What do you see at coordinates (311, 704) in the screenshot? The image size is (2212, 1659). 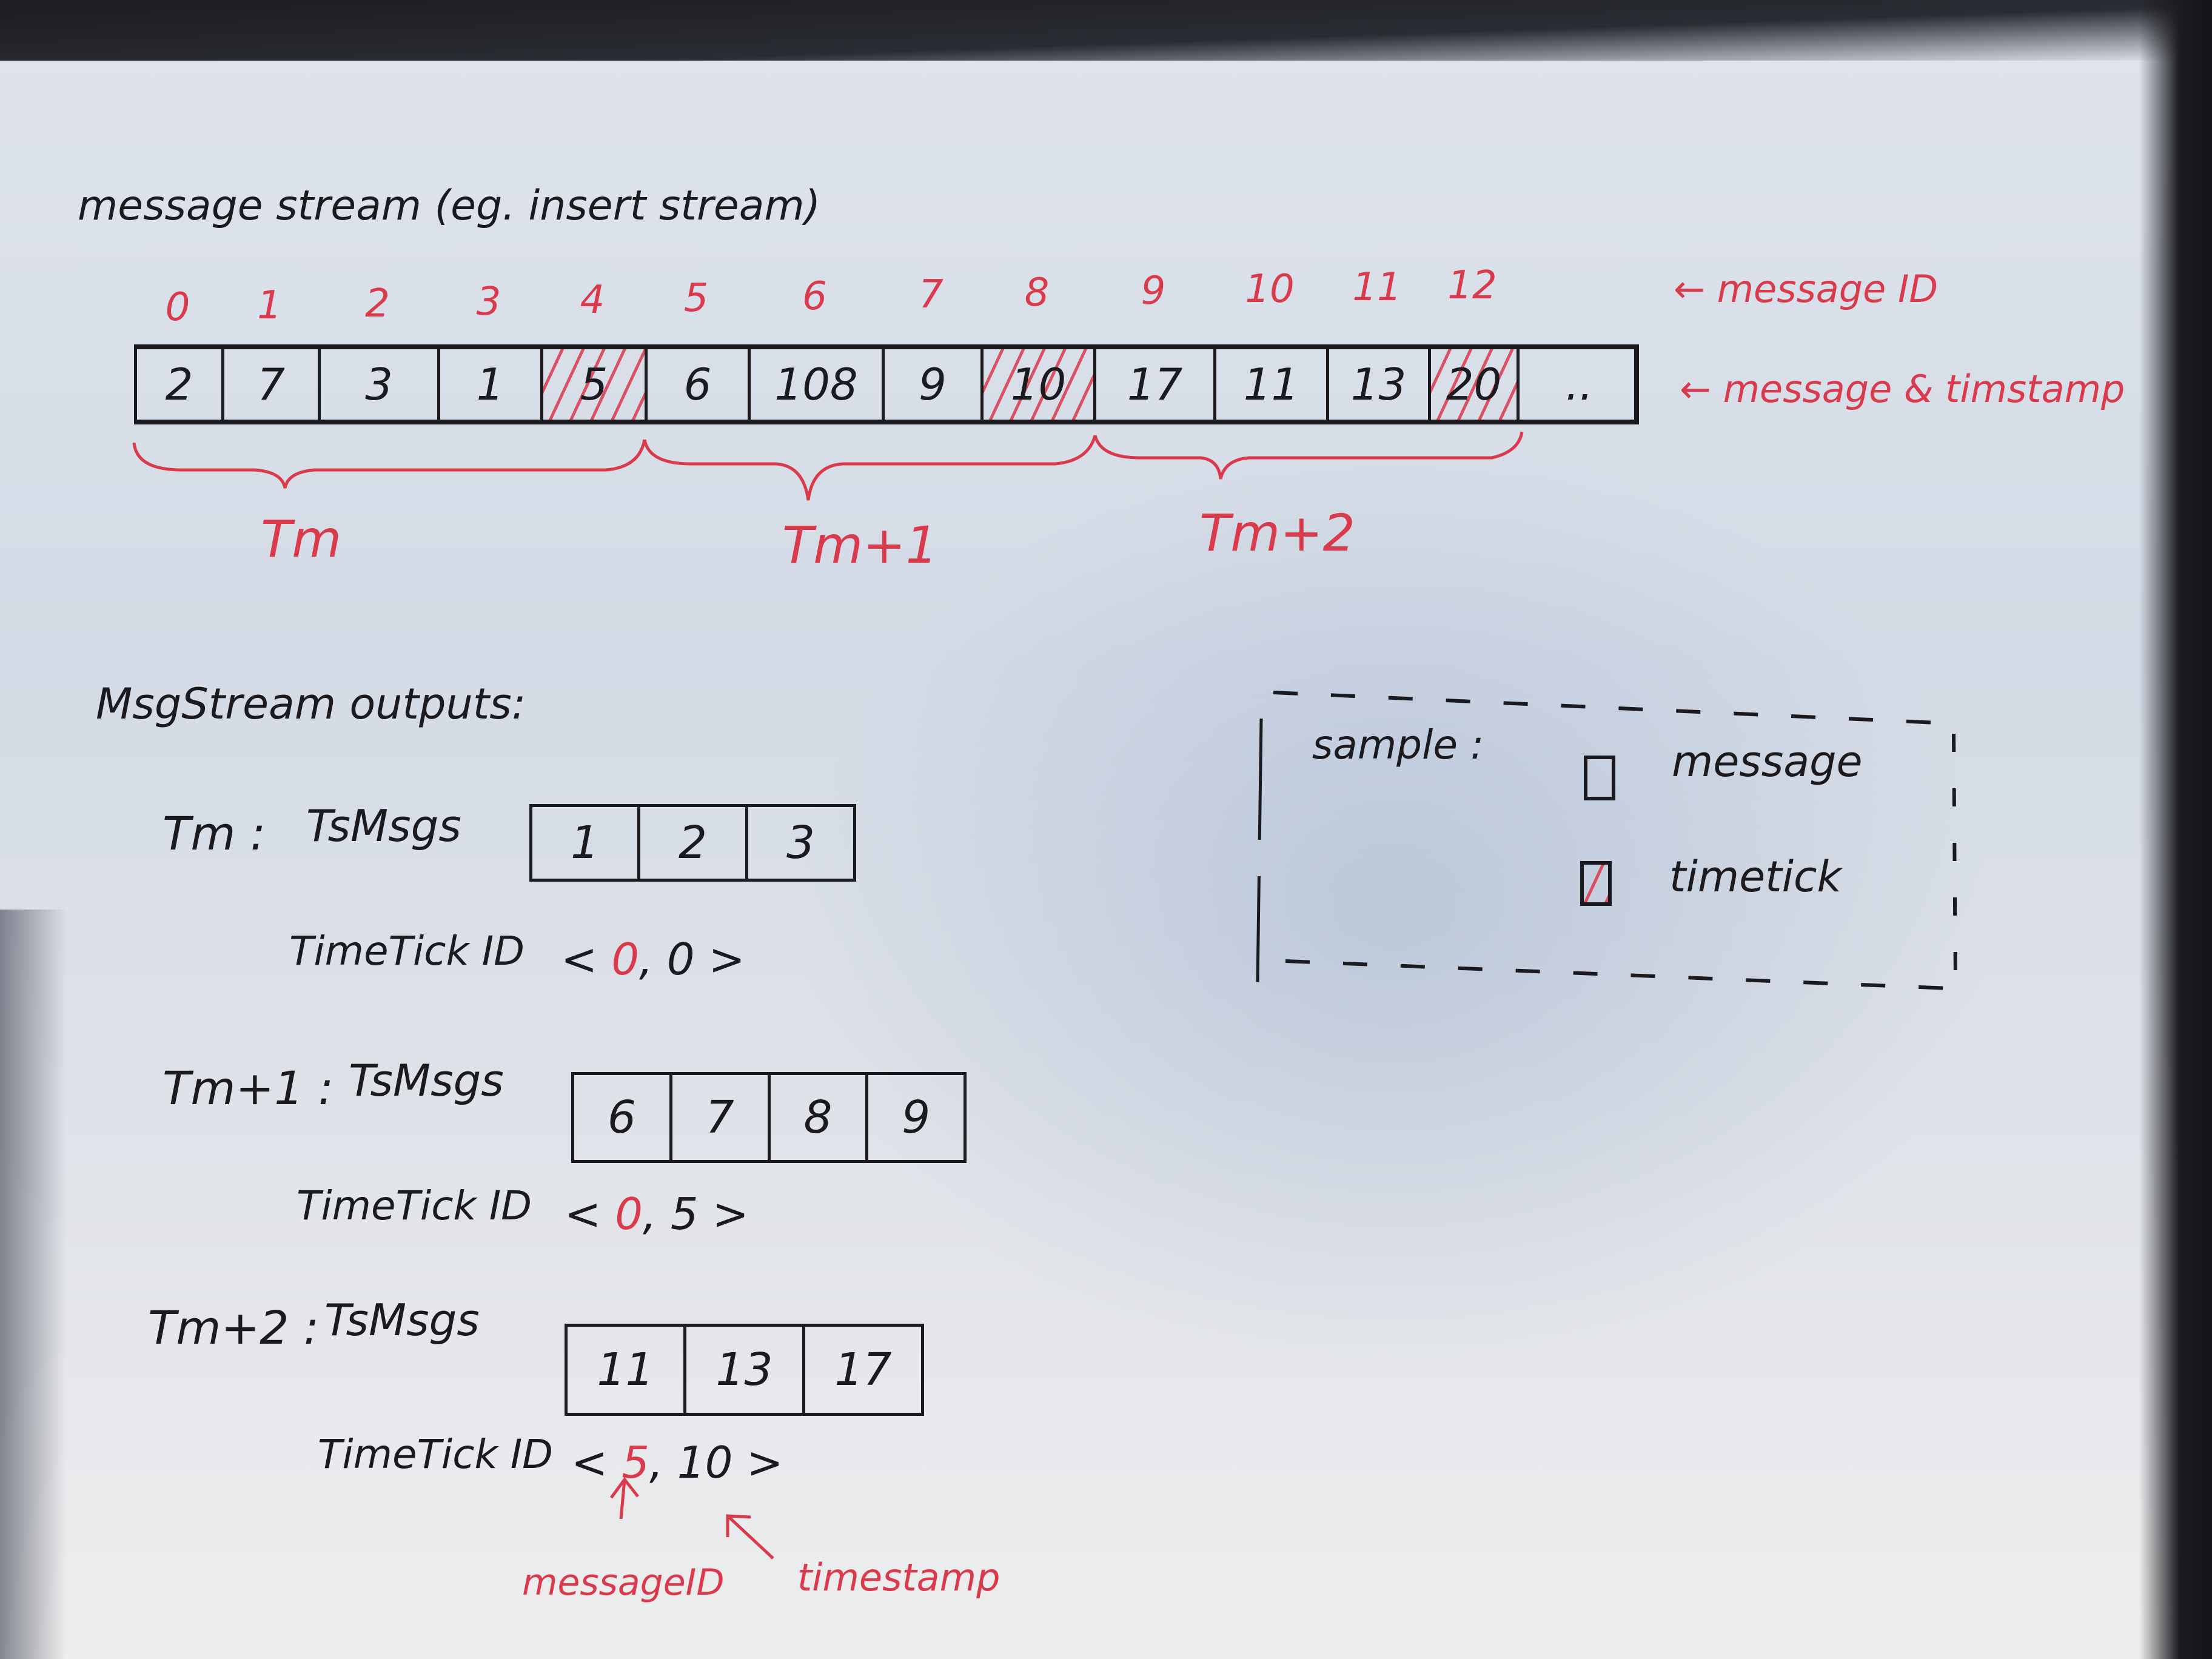 I see `outputs-heading: MsgStream outputs:` at bounding box center [311, 704].